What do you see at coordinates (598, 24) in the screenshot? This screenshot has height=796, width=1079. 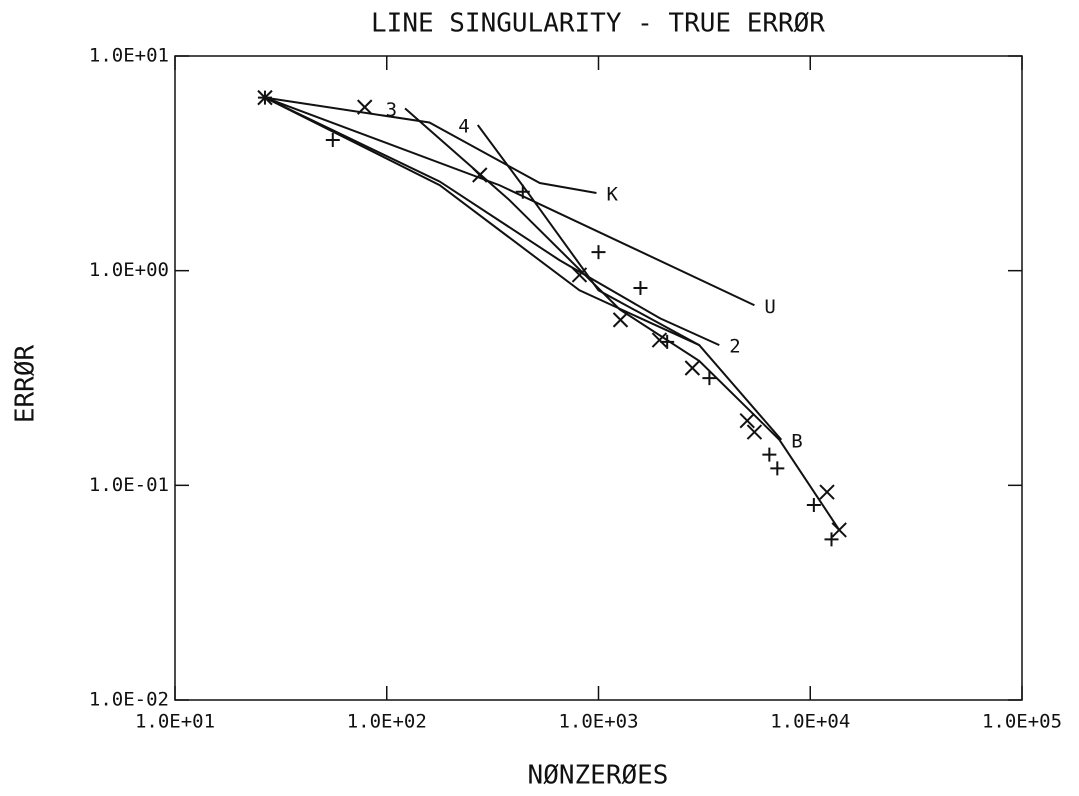 I see `chart-title: LINE SINGULARITY - TRUE ERRØR` at bounding box center [598, 24].